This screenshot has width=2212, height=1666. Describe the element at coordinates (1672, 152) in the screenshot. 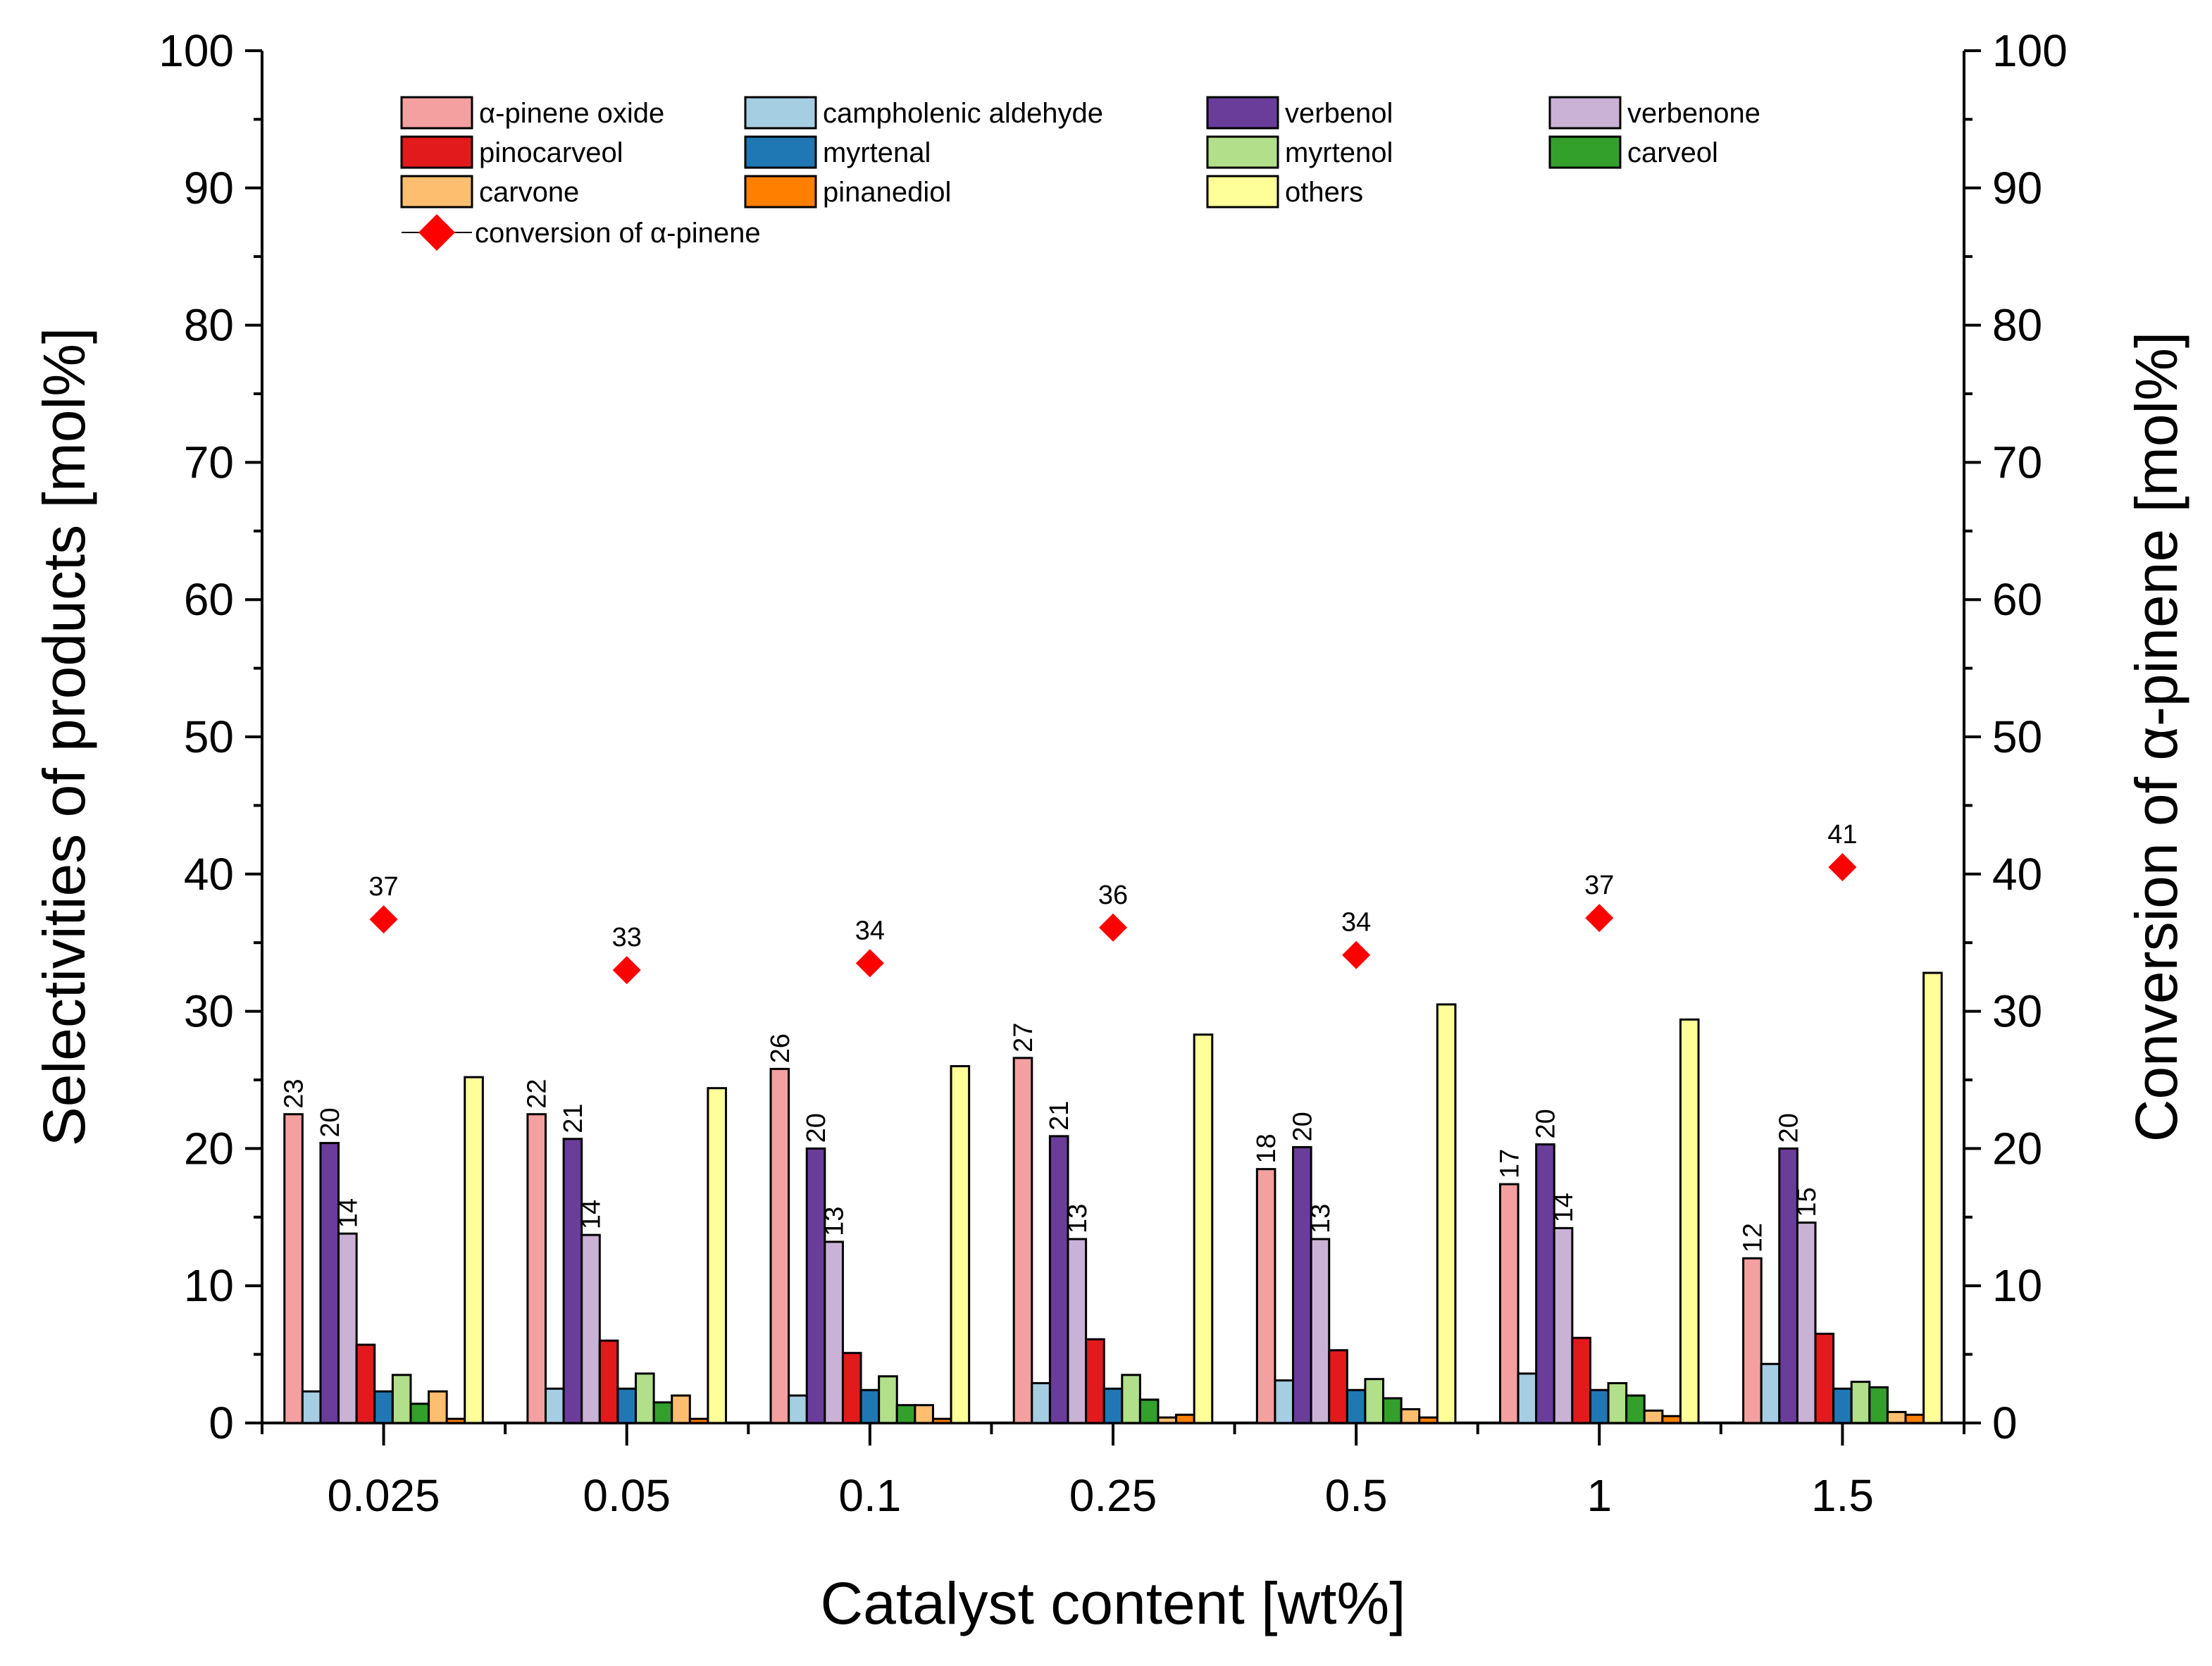

I see `legend-label: carveol` at that location.